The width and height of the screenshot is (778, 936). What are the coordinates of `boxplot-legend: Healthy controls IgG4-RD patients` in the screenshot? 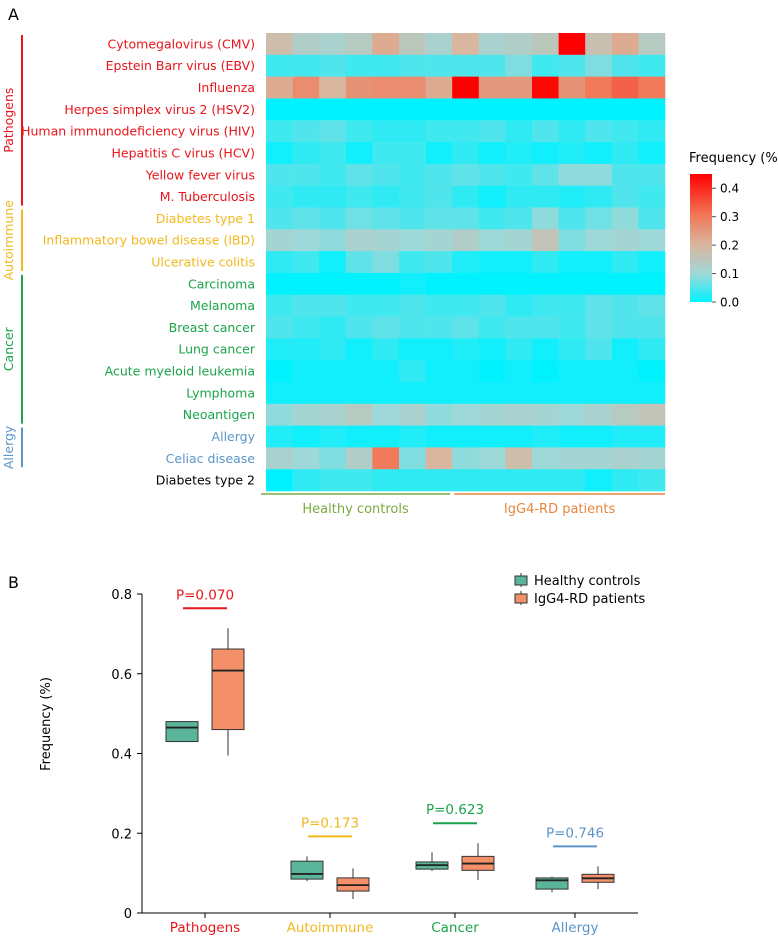 It's located at (580, 590).